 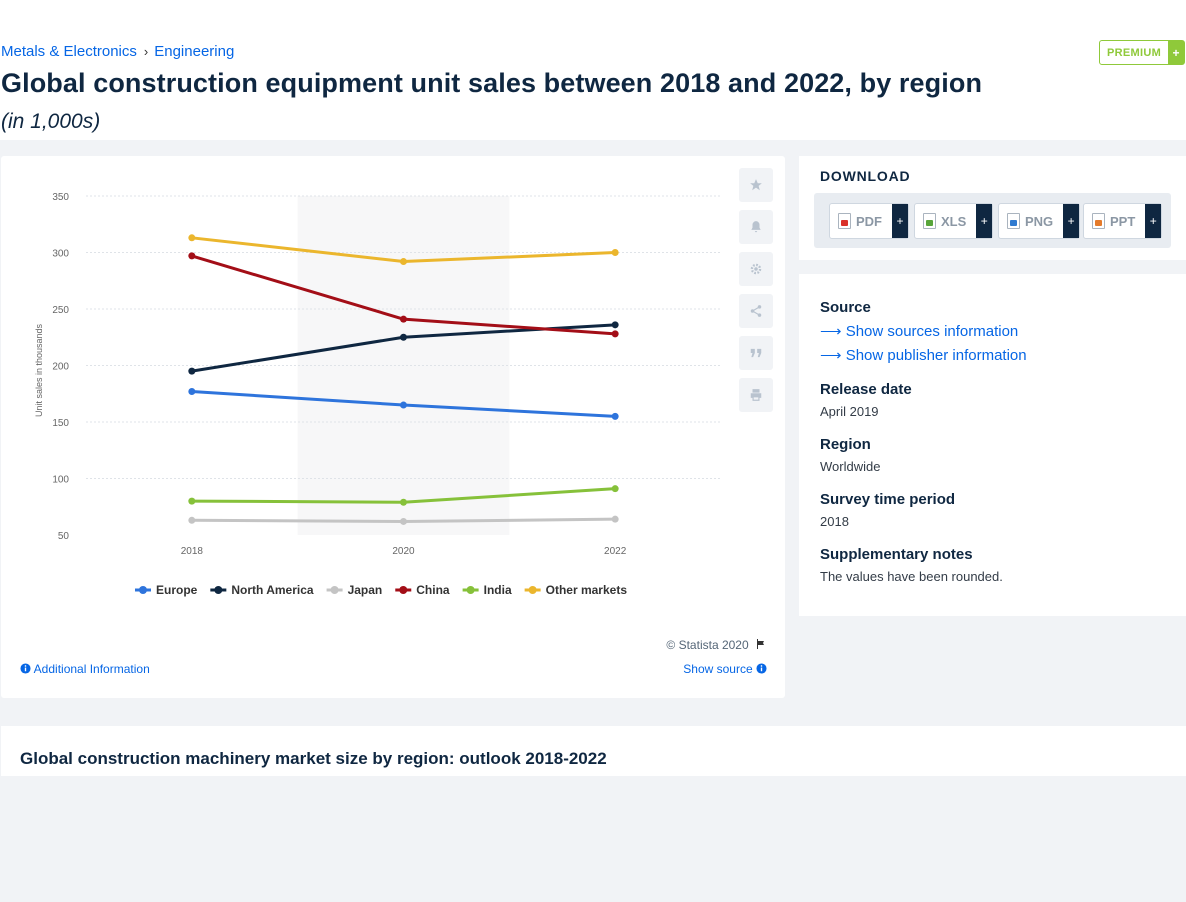 What do you see at coordinates (896, 554) in the screenshot?
I see `supplementary-notes-heading: Supplementary notes` at bounding box center [896, 554].